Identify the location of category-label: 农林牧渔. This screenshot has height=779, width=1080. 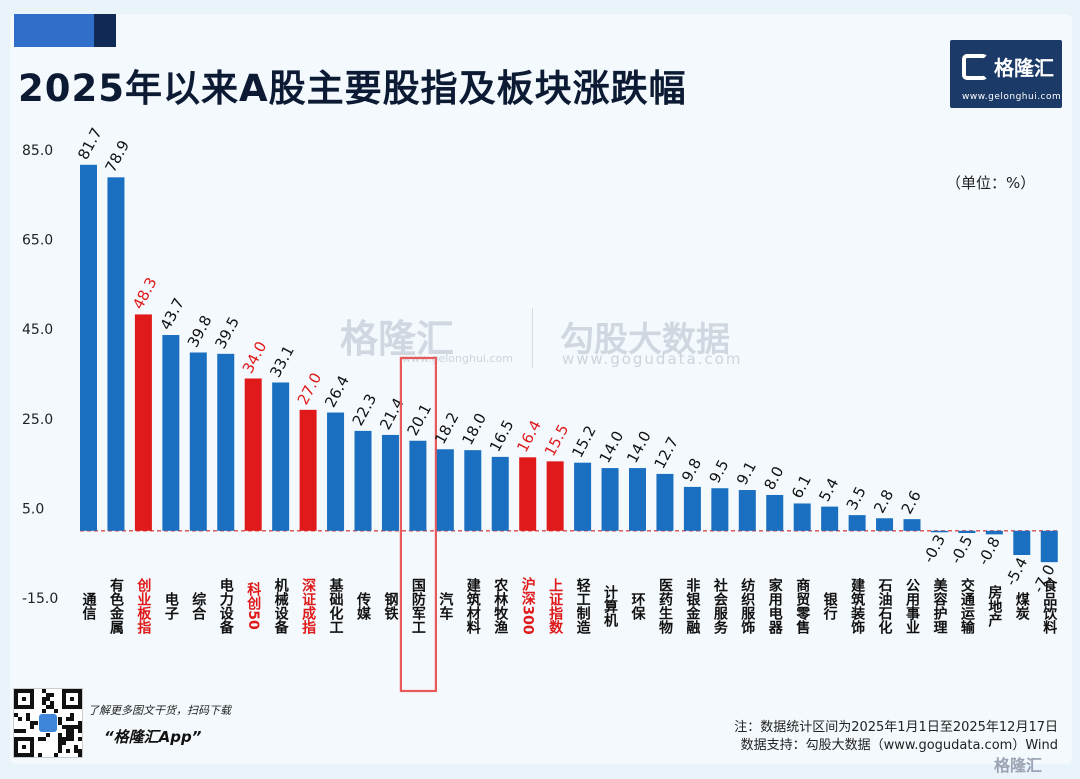
(500, 606).